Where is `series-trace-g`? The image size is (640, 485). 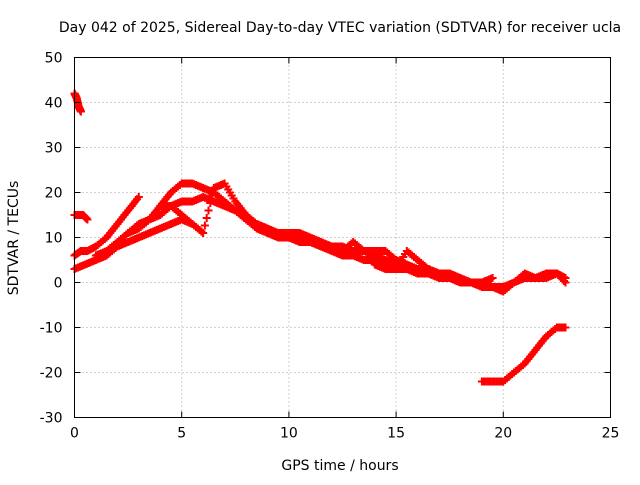
series-trace-g is located at coordinates (278, 224).